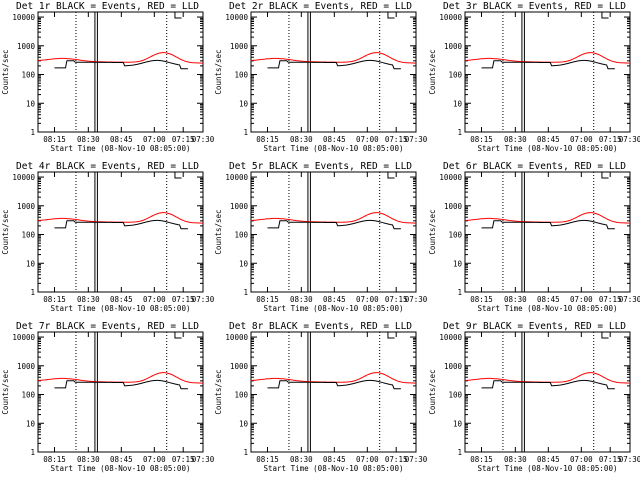  What do you see at coordinates (107, 6) in the screenshot?
I see `panel-title: Det 1r BLACK = Events, RED = LLD` at bounding box center [107, 6].